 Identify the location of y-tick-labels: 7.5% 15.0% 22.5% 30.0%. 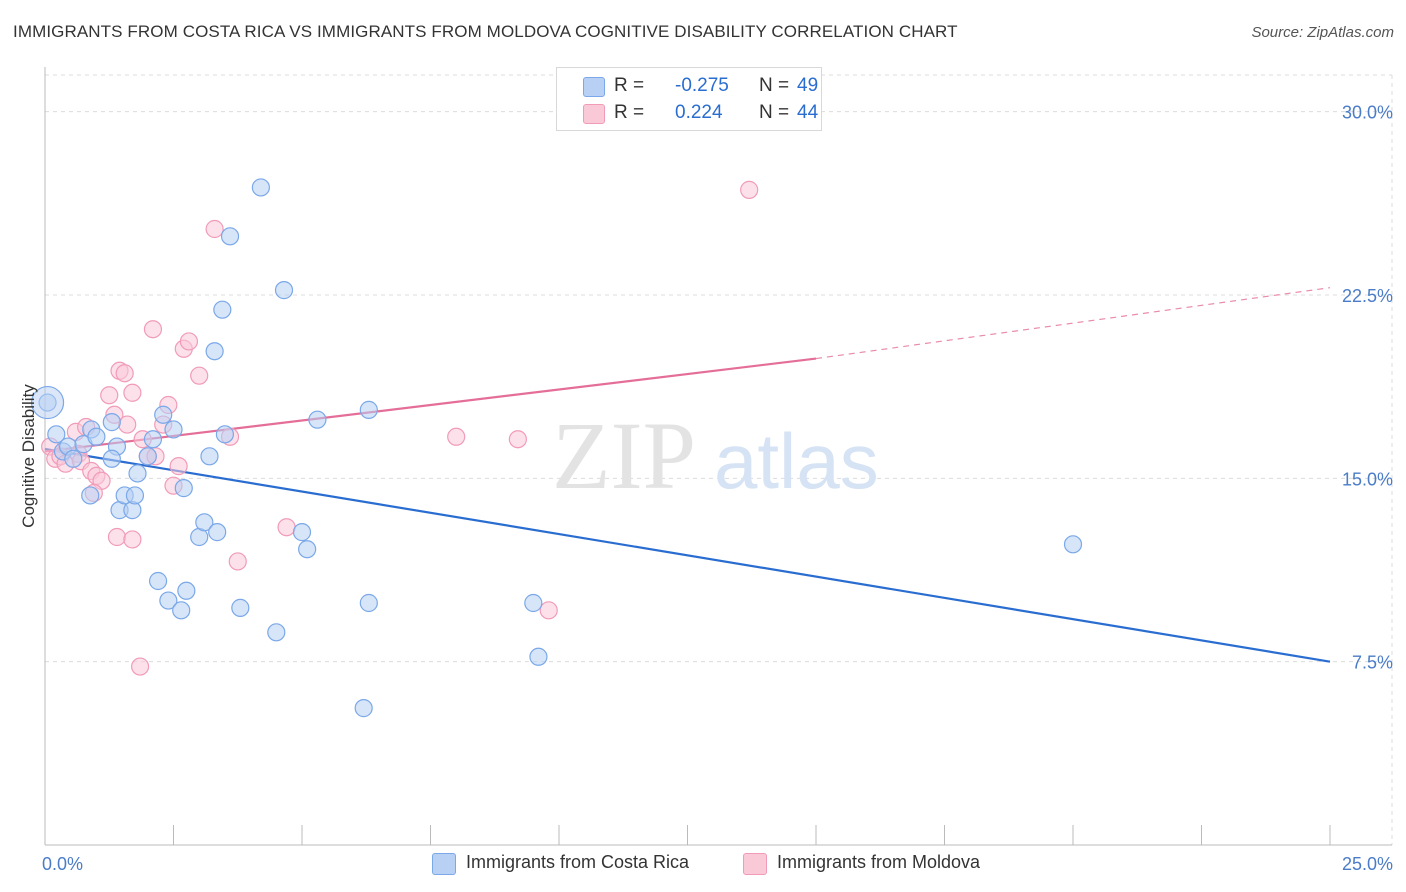
(1367, 388).